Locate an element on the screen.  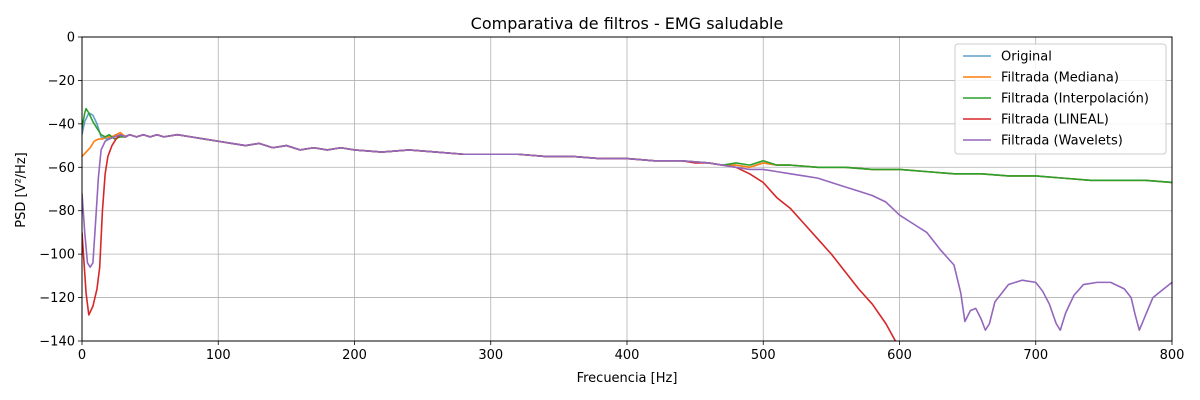
x-tick-label: 600 is located at coordinates (899, 355).